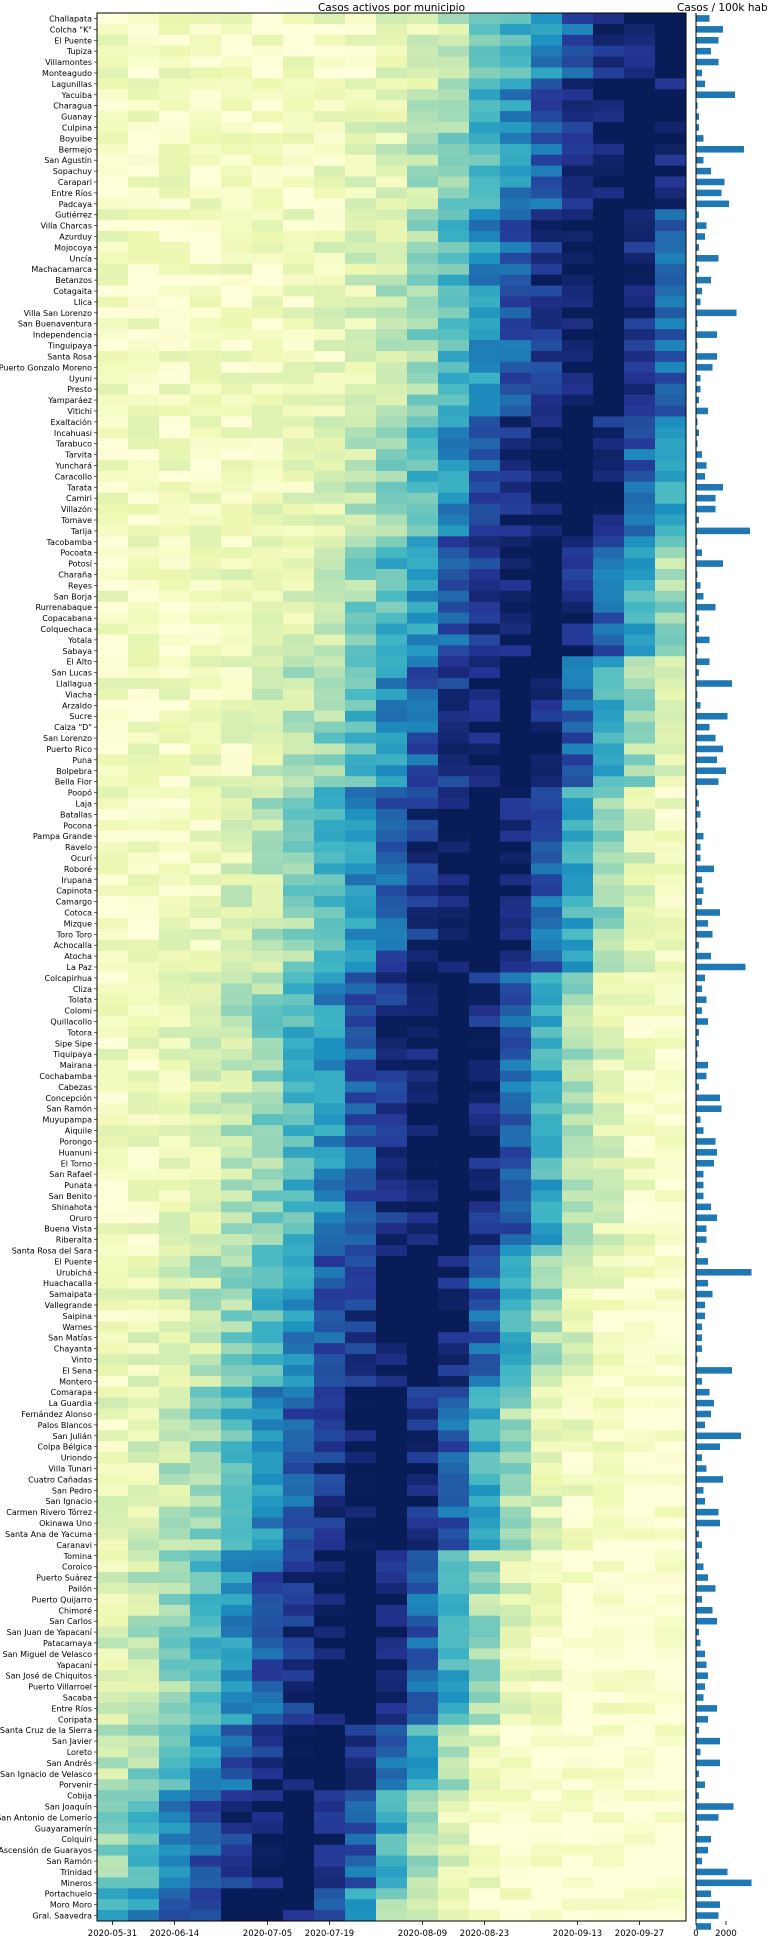  What do you see at coordinates (58, 313) in the screenshot?
I see `row-label: Villa San Lorenzo` at bounding box center [58, 313].